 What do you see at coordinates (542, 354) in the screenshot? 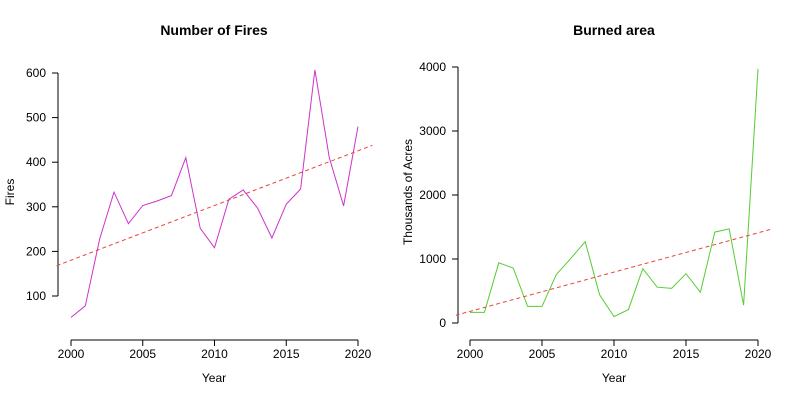
I see `burned-area-x-tick-label: 2005` at bounding box center [542, 354].